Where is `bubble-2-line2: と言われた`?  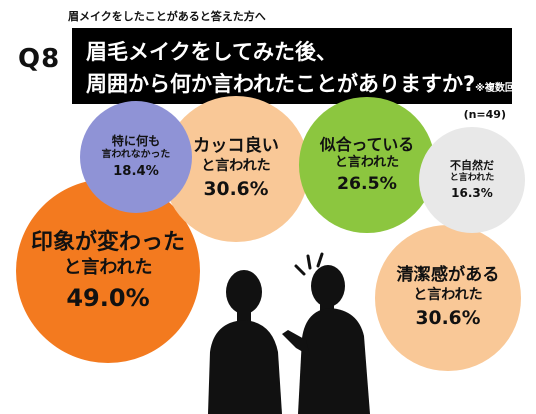 bubble-2-line2: と言われた is located at coordinates (448, 294).